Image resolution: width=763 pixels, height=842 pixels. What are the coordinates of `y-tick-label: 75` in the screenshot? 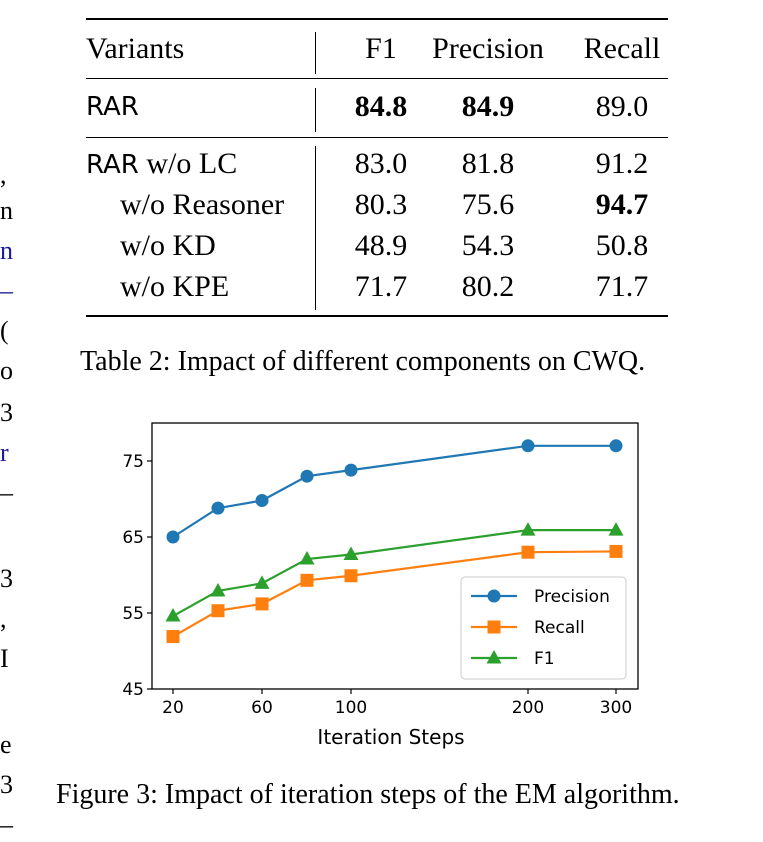 It's located at (133, 462).